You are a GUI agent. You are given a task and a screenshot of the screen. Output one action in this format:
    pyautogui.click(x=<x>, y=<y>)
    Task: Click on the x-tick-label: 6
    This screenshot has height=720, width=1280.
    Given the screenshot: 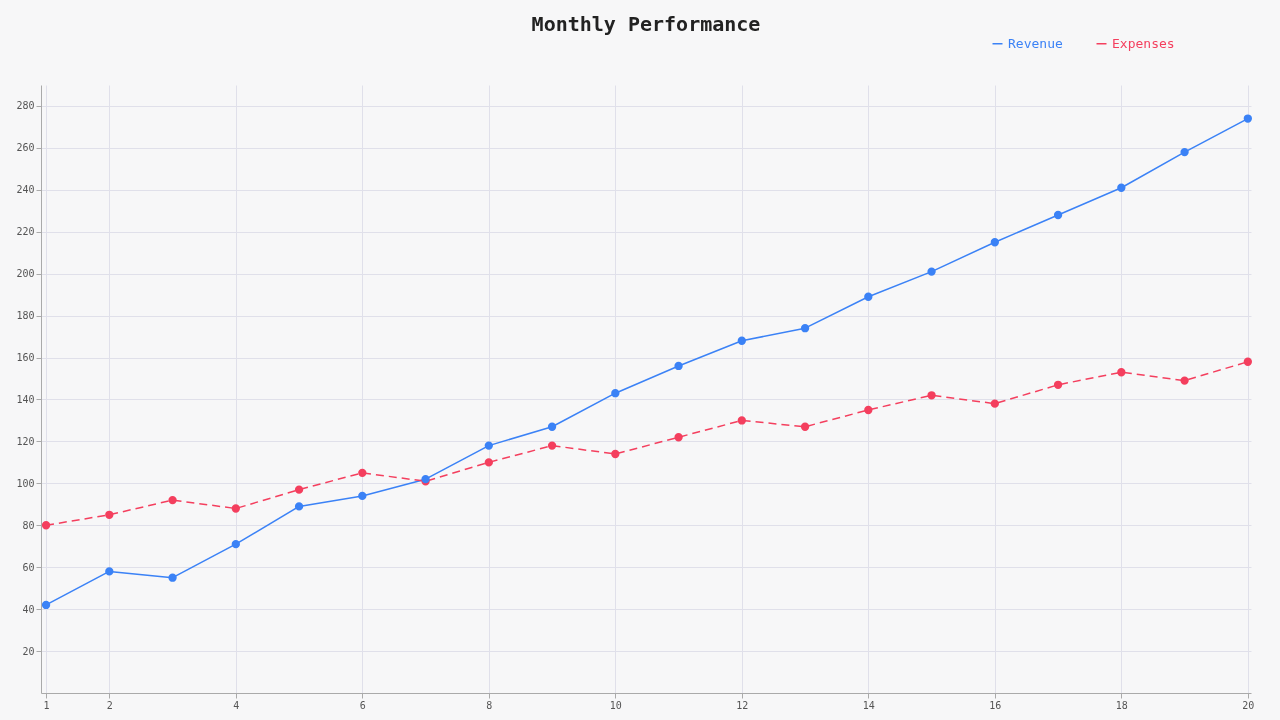 What is the action you would take?
    pyautogui.click(x=362, y=705)
    